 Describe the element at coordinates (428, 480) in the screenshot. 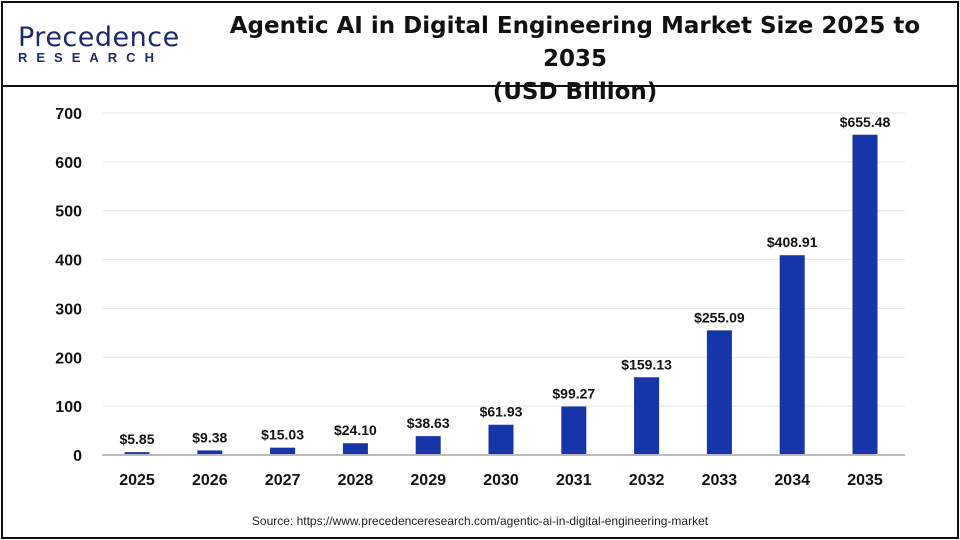

I see `x-tick-label: 2029` at that location.